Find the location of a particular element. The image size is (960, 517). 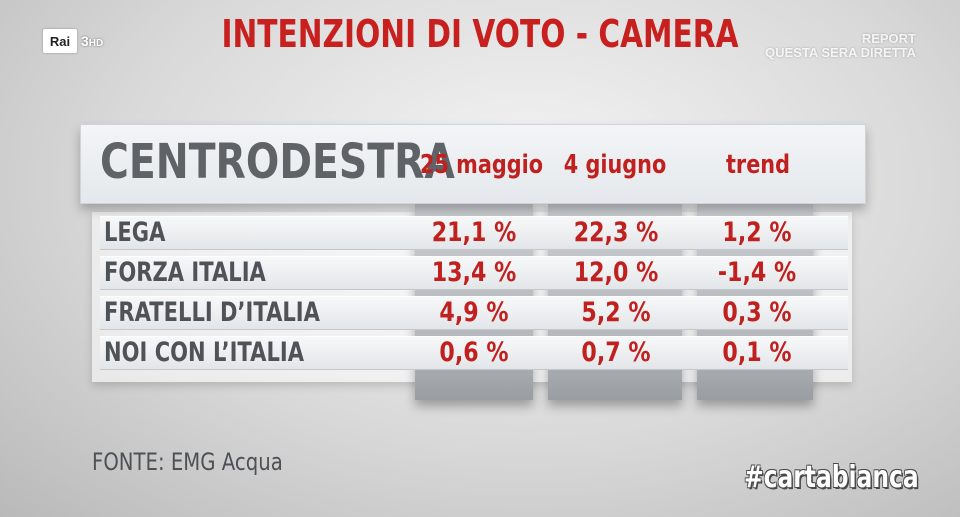

value-may25: 21,1 % is located at coordinates (474, 232).